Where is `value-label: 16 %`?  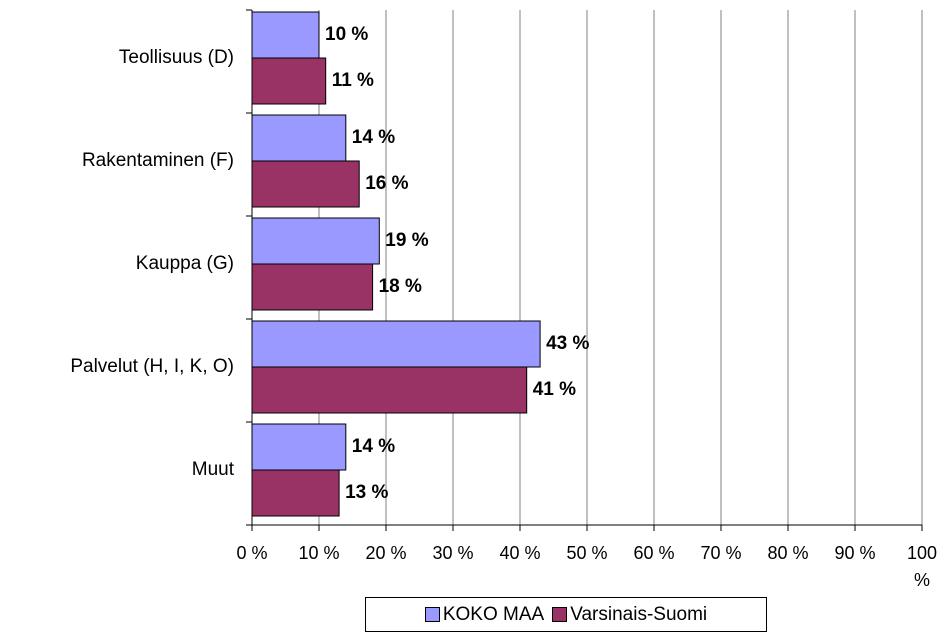
value-label: 16 % is located at coordinates (386, 183).